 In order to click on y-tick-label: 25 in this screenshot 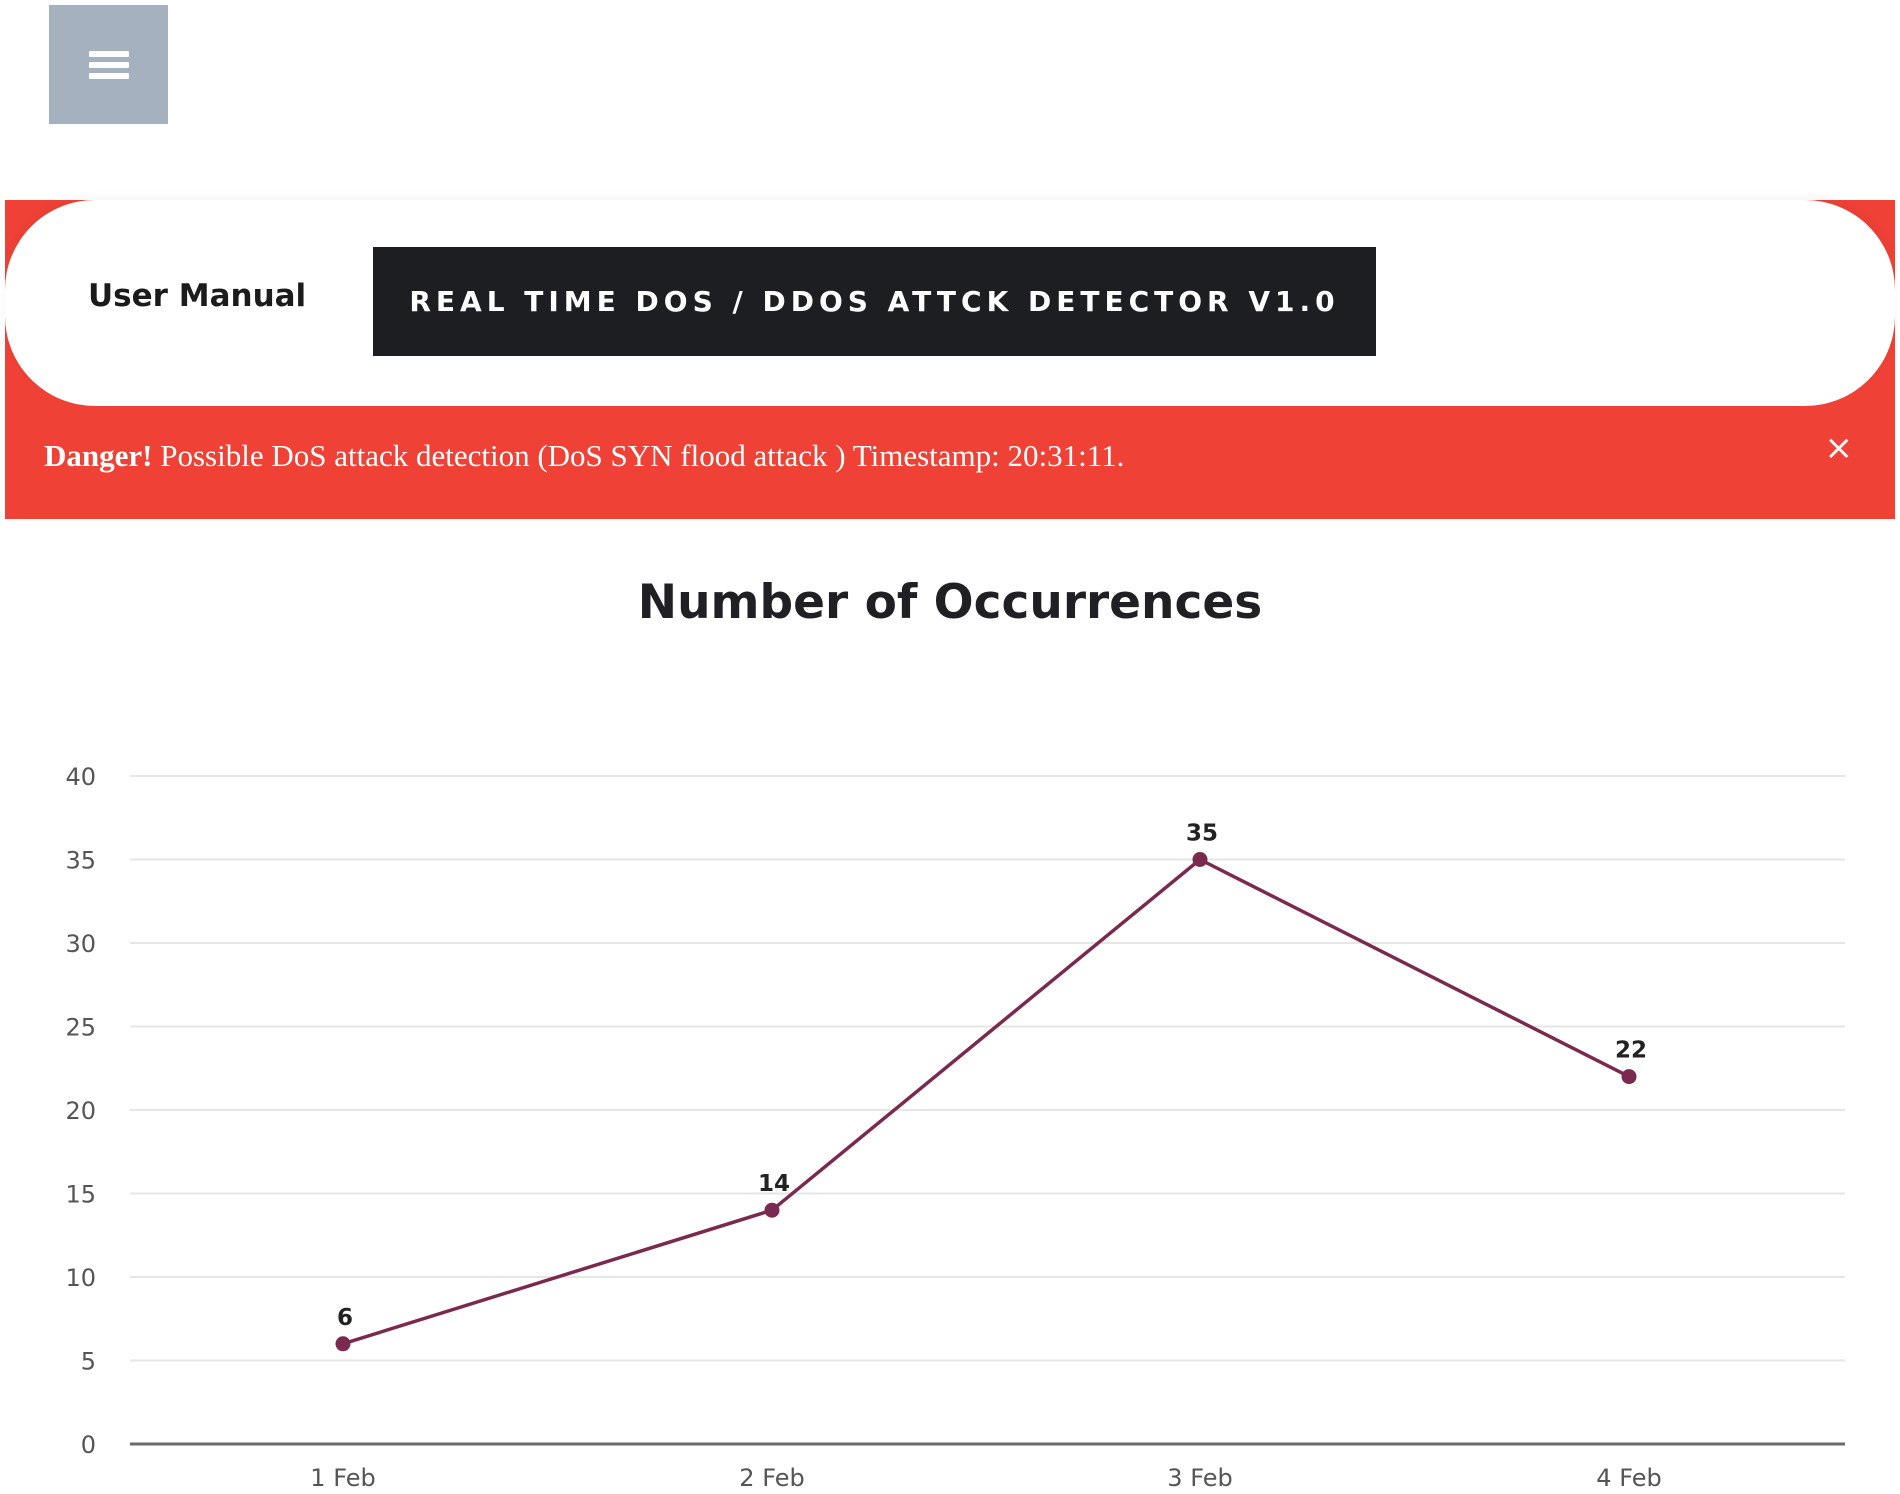, I will do `click(80, 1028)`.